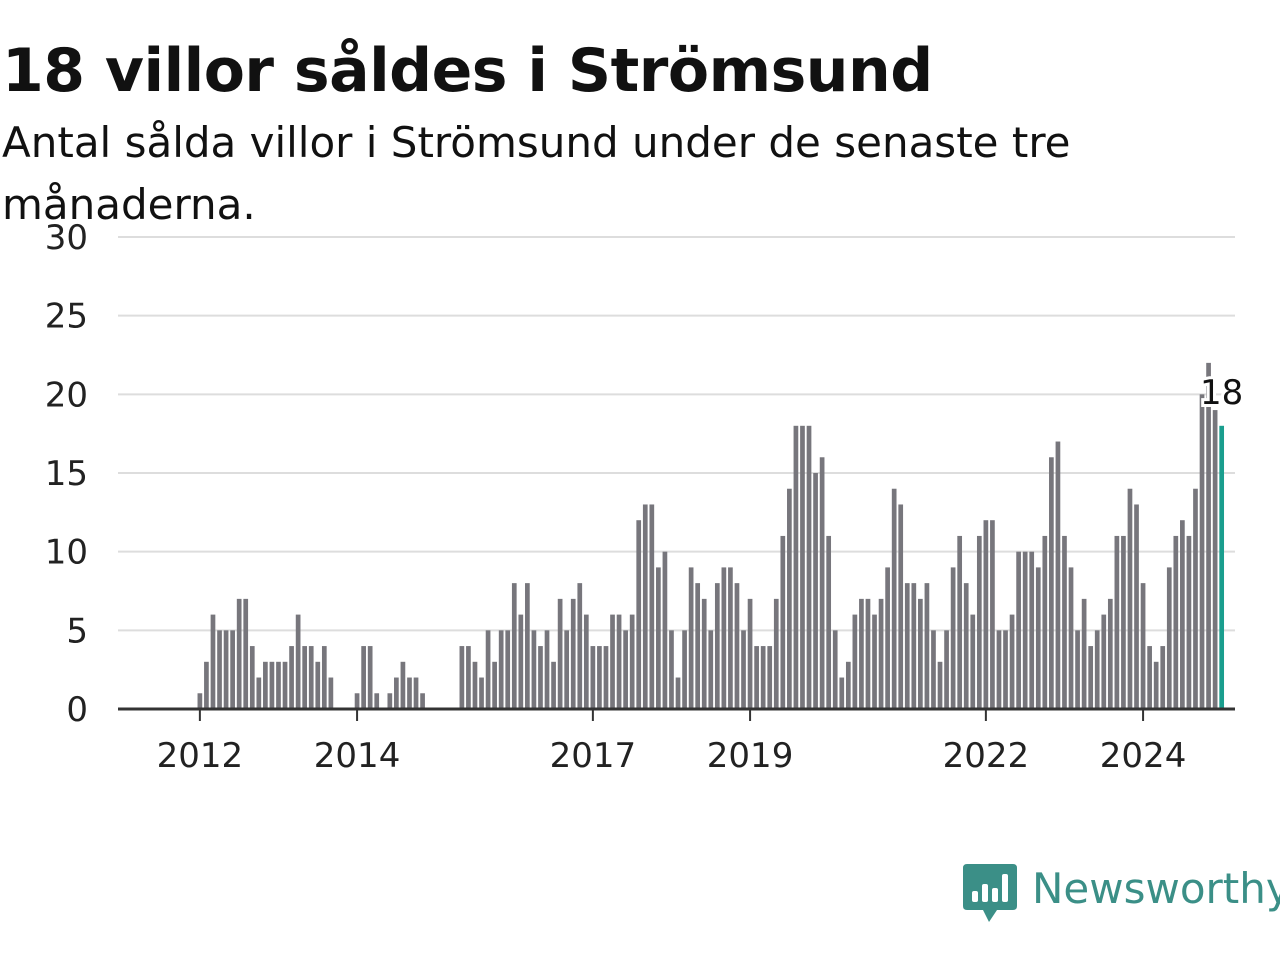  Describe the element at coordinates (66, 395) in the screenshot. I see `y-tick-label: 20` at that location.